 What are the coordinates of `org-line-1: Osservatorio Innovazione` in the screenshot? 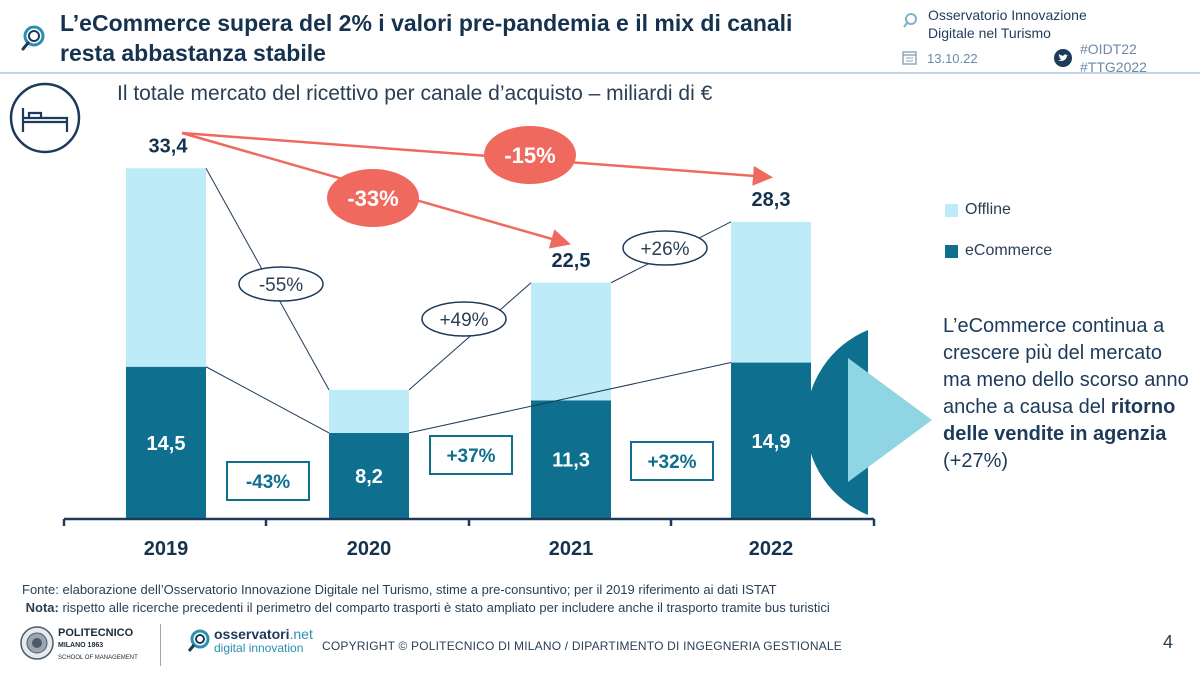 It's located at (1007, 15).